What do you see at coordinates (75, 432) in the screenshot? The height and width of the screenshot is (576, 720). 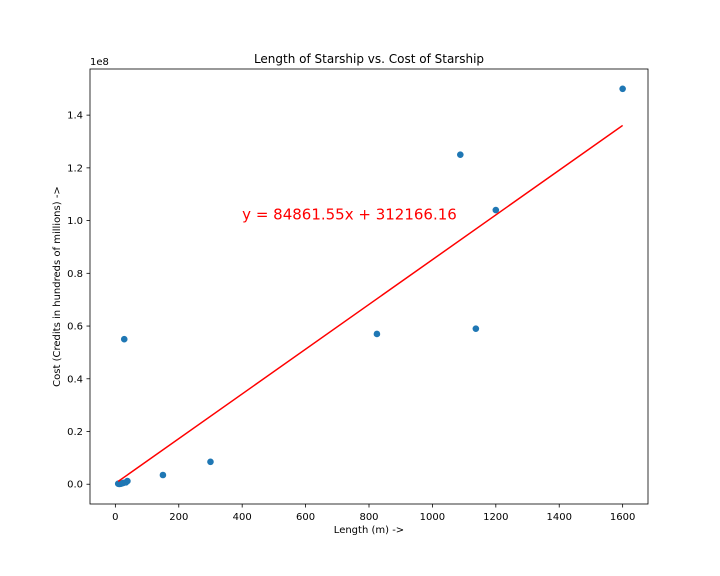 I see `y-tick-label: 0.2` at bounding box center [75, 432].